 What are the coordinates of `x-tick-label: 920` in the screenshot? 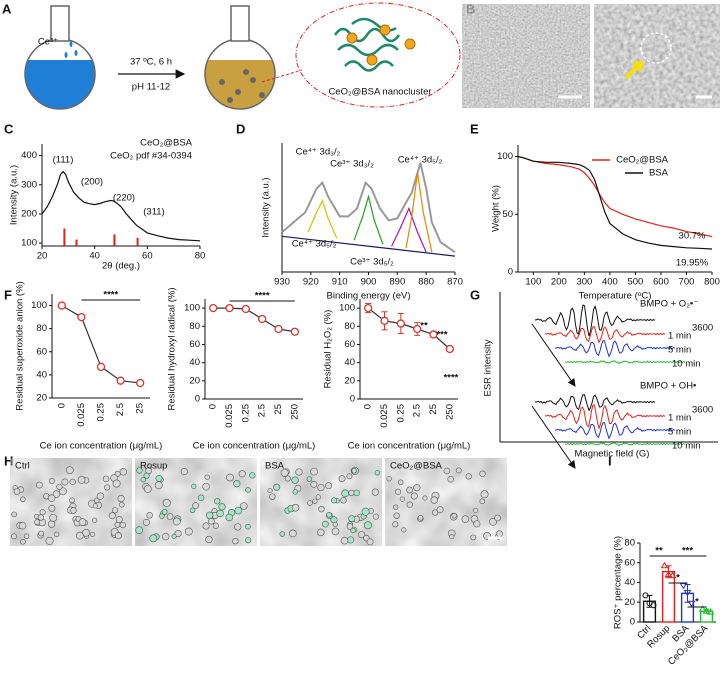 It's located at (311, 282).